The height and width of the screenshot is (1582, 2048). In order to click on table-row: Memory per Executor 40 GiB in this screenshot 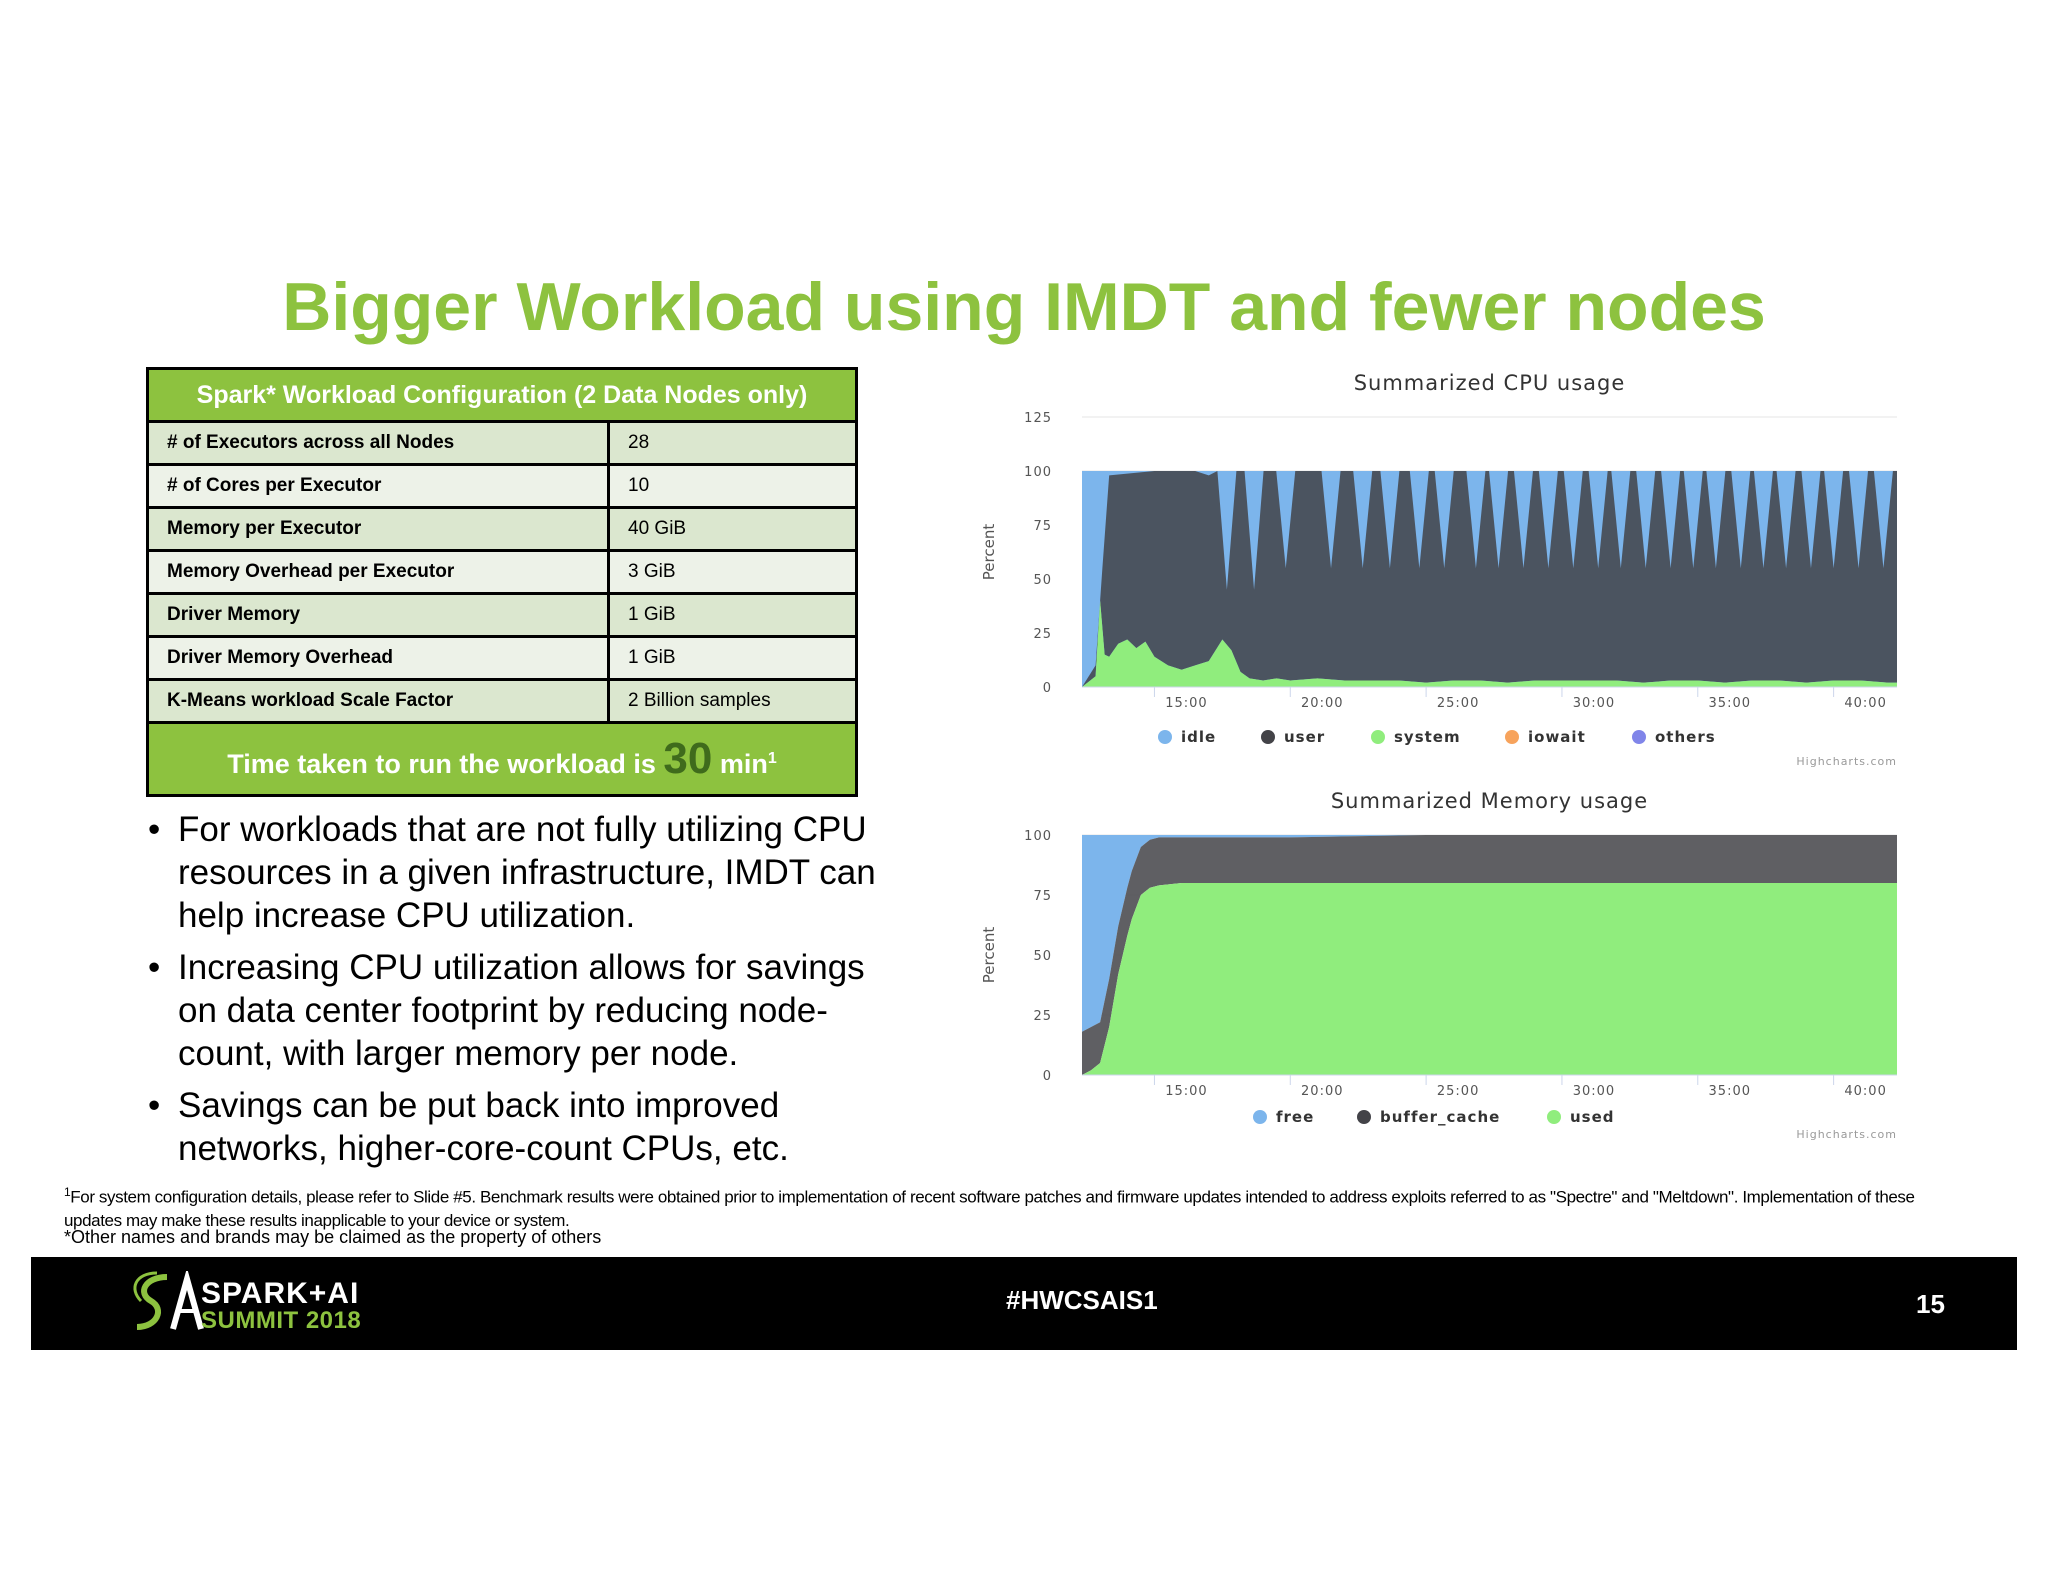, I will do `click(502, 529)`.